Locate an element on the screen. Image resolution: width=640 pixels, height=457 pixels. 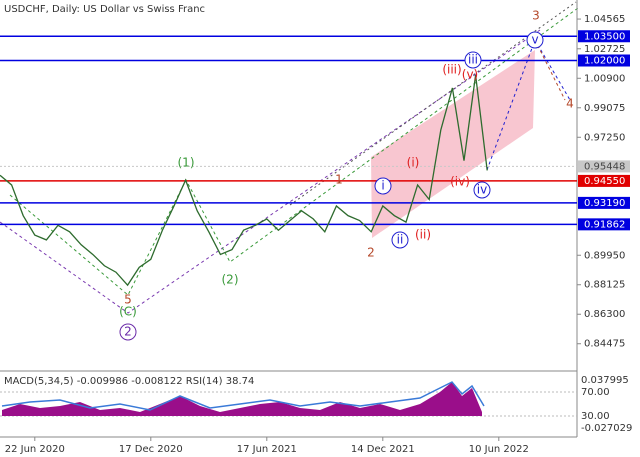
channel is located at coordinates (453, 144).